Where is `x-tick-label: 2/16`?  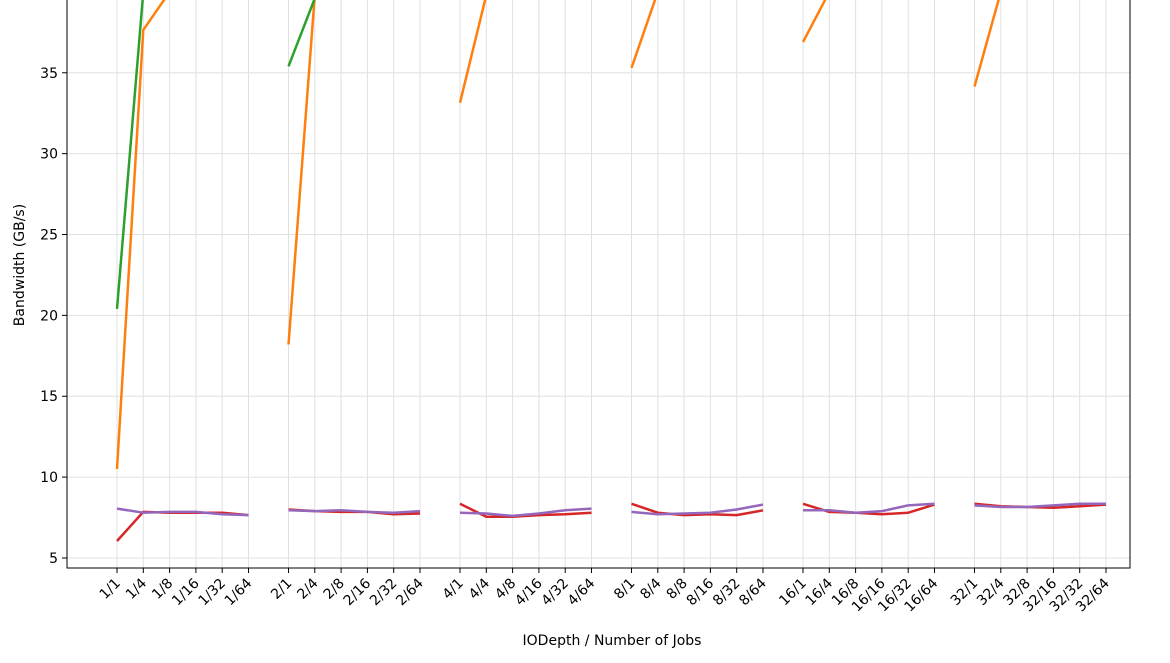 x-tick-label: 2/16 is located at coordinates (358, 592).